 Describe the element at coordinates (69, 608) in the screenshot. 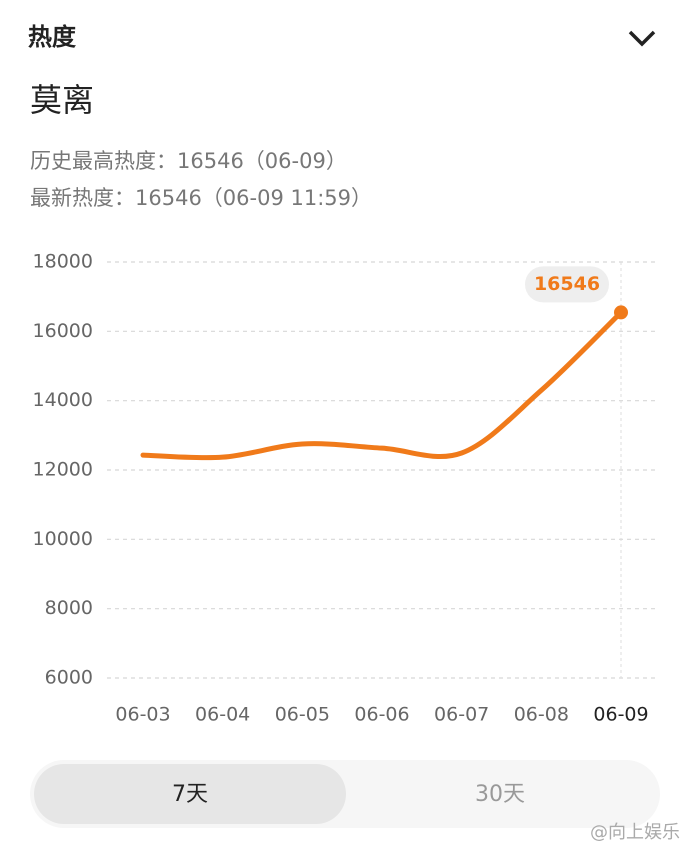

I see `y-tick-label: 8000` at that location.